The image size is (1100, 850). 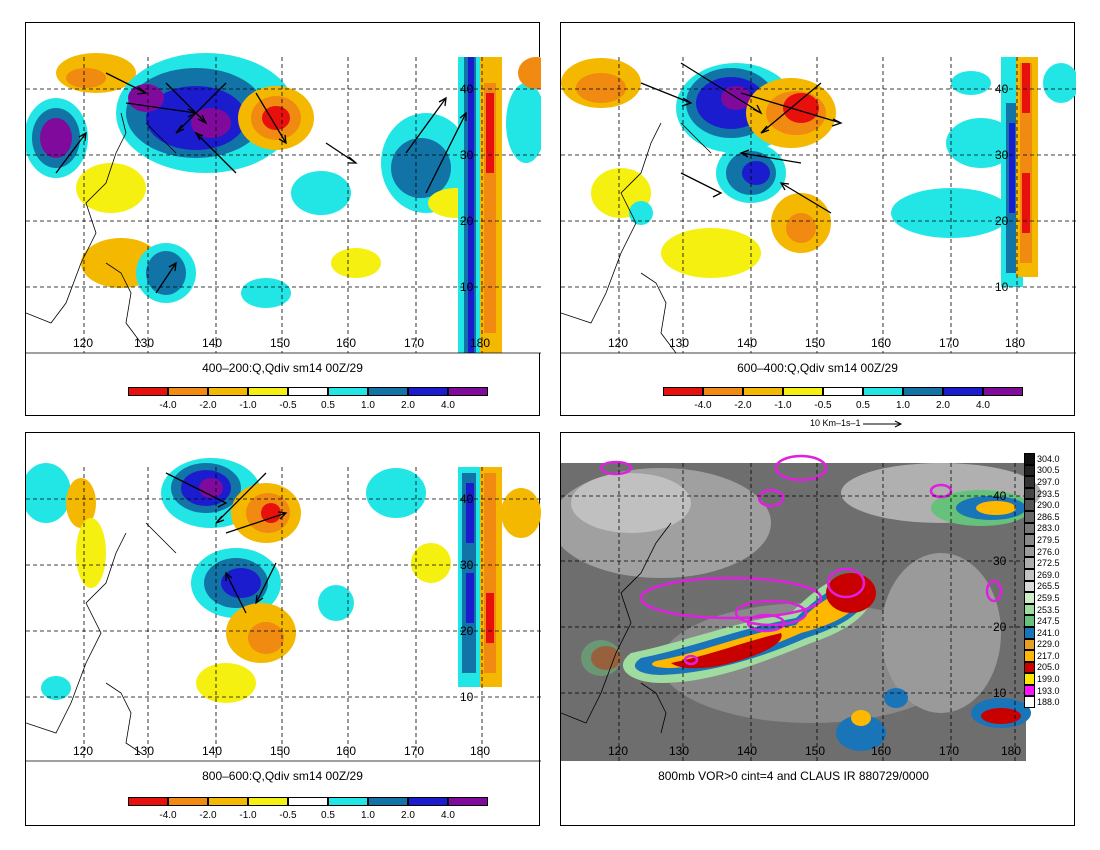 I want to click on ir-colorbar-entry: 259.5, so click(x=1042, y=598).